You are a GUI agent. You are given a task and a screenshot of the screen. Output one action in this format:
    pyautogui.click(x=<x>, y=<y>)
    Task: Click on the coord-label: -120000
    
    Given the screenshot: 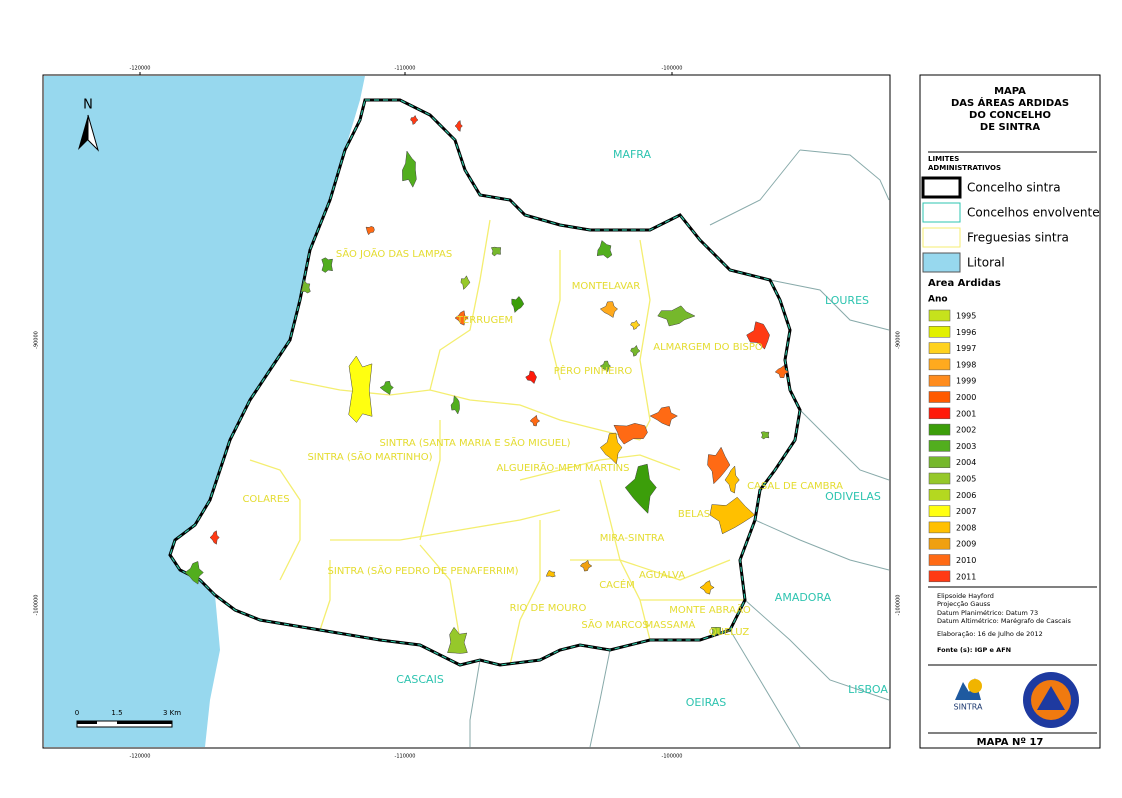 What is the action you would take?
    pyautogui.click(x=140, y=69)
    